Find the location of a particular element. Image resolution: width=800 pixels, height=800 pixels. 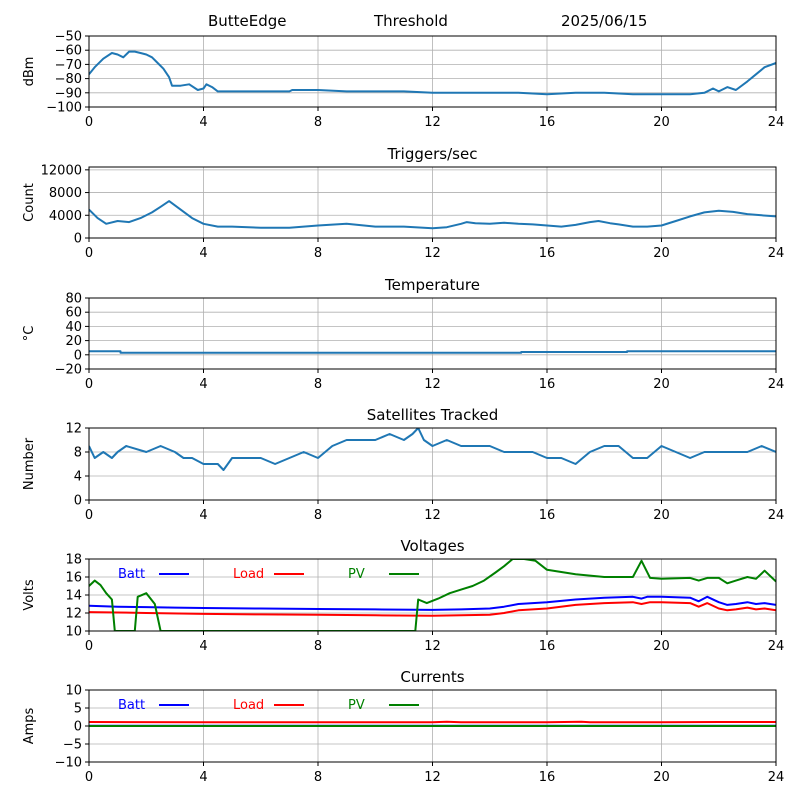

panel-satellites: 0 4 8 12 16 20 24 0 4 8 12 Satellites Tracked Number is located at coordinates (403, 464).